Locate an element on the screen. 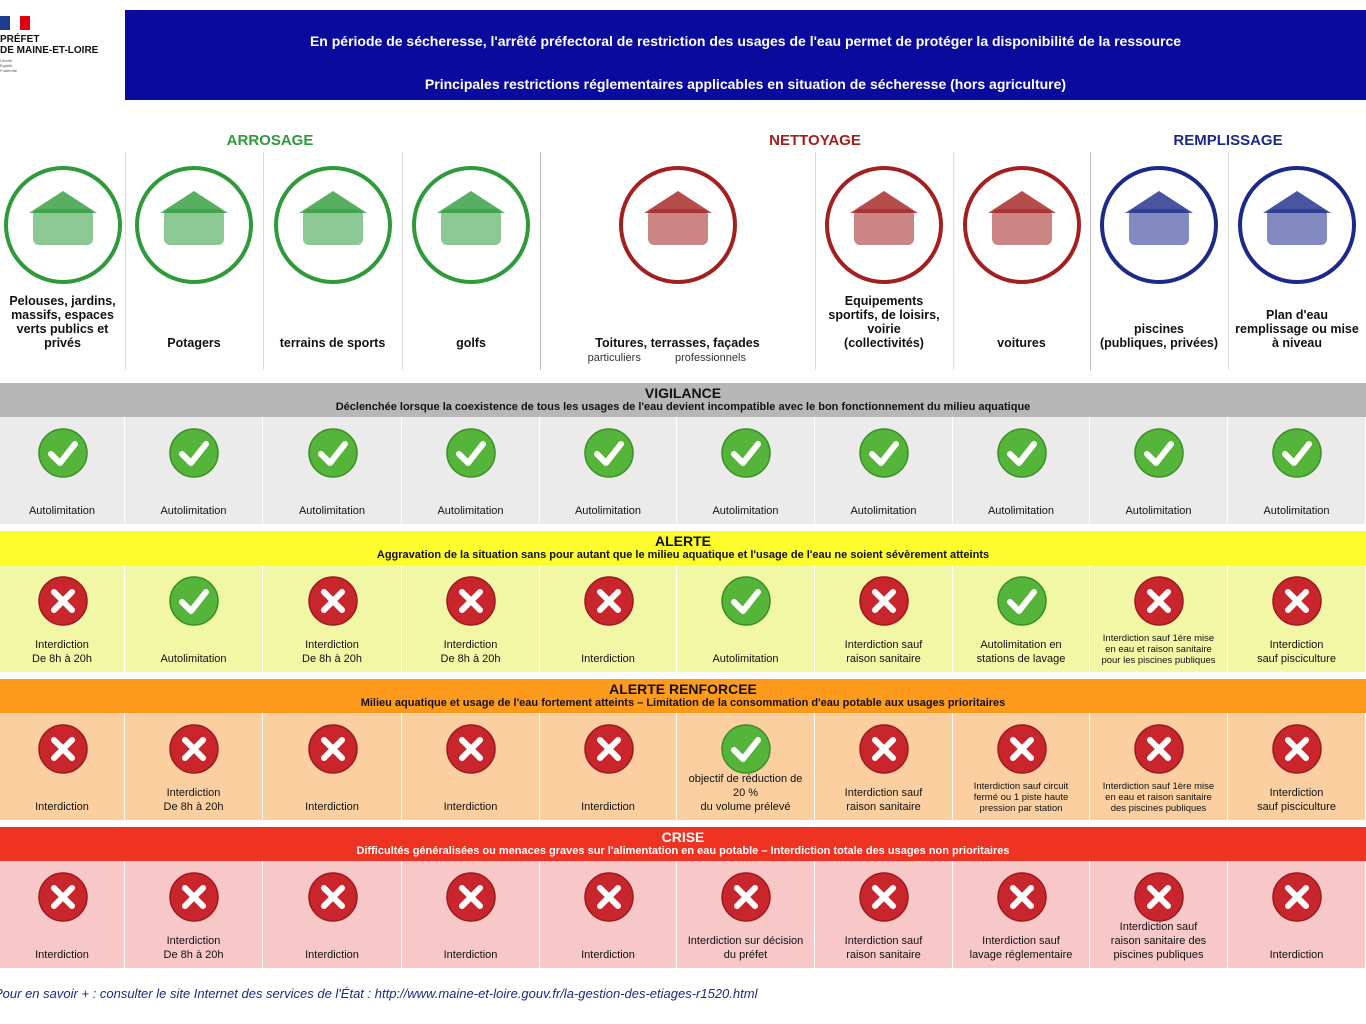  status-cell: Autolimitation en stations de lavage is located at coordinates (1021, 618).